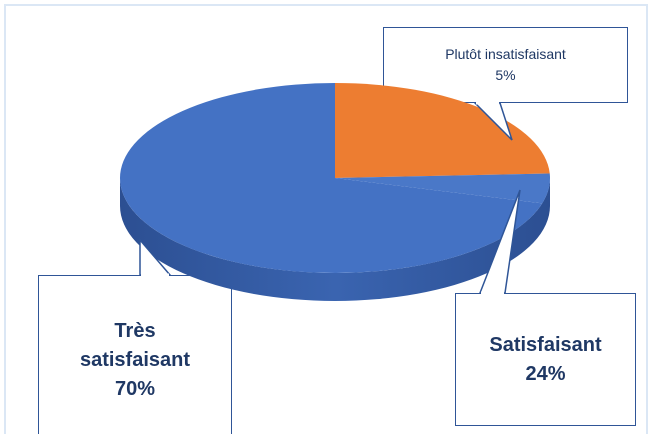 Image resolution: width=652 pixels, height=434 pixels. I want to click on label-name: Plutôt insatisfaisant, so click(505, 54).